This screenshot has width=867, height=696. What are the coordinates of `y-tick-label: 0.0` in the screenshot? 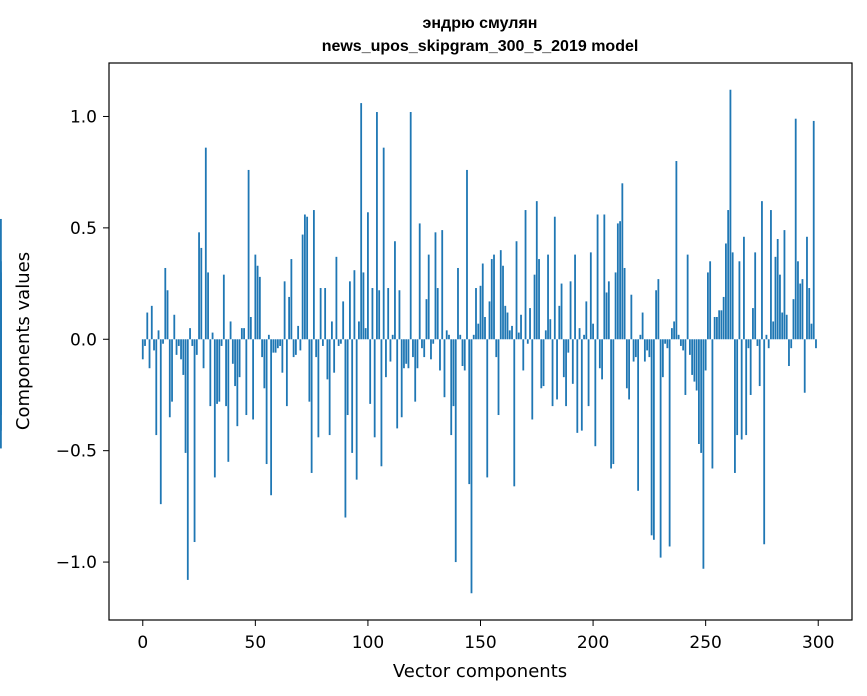 It's located at (83, 340).